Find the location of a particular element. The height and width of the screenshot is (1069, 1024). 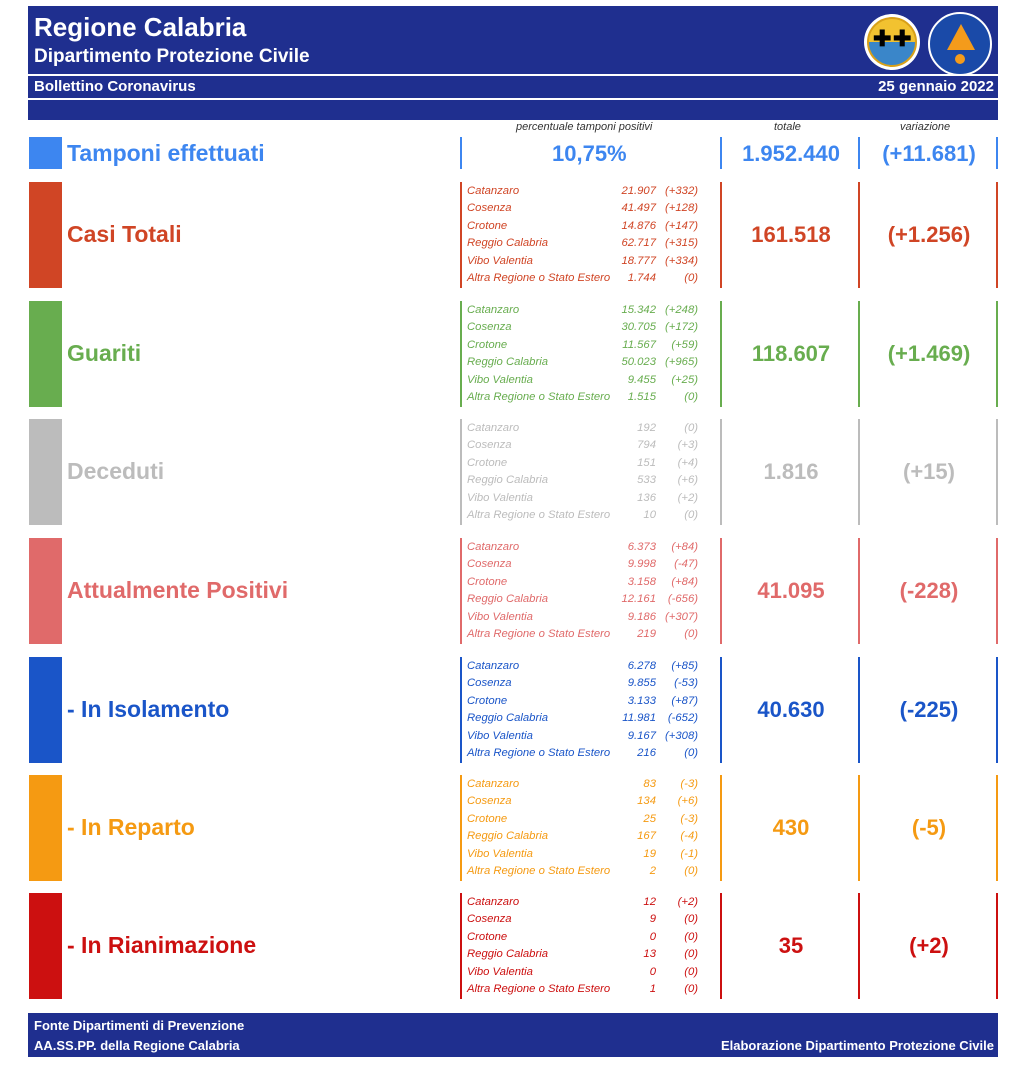

province-delta: (+2) is located at coordinates (687, 497).